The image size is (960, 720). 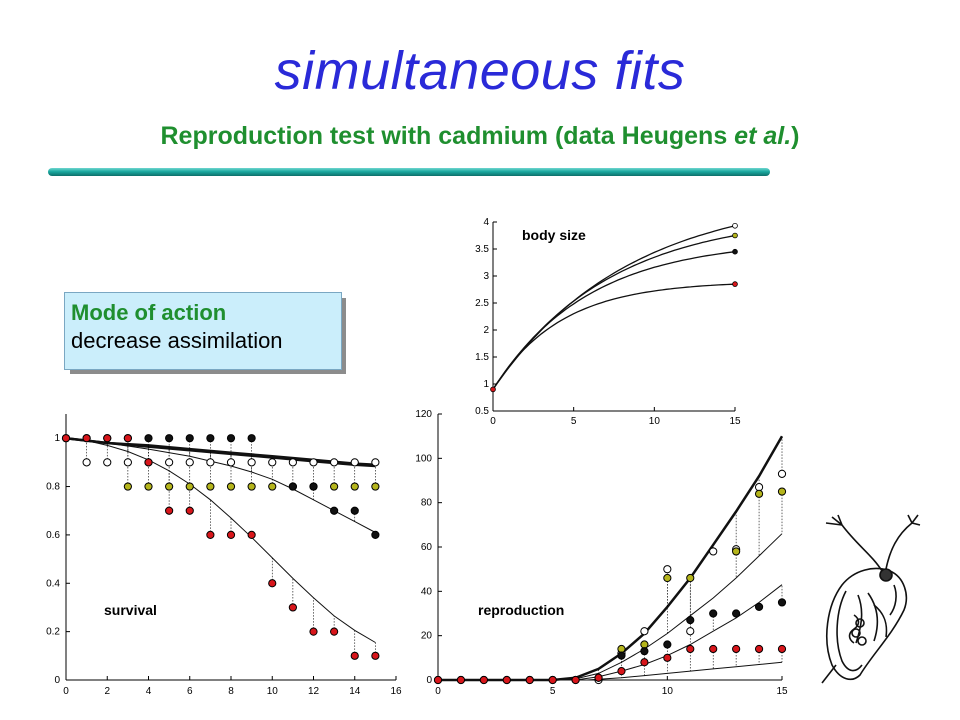 What do you see at coordinates (655, 421) in the screenshot?
I see `body-size-x-tick-label: 10` at bounding box center [655, 421].